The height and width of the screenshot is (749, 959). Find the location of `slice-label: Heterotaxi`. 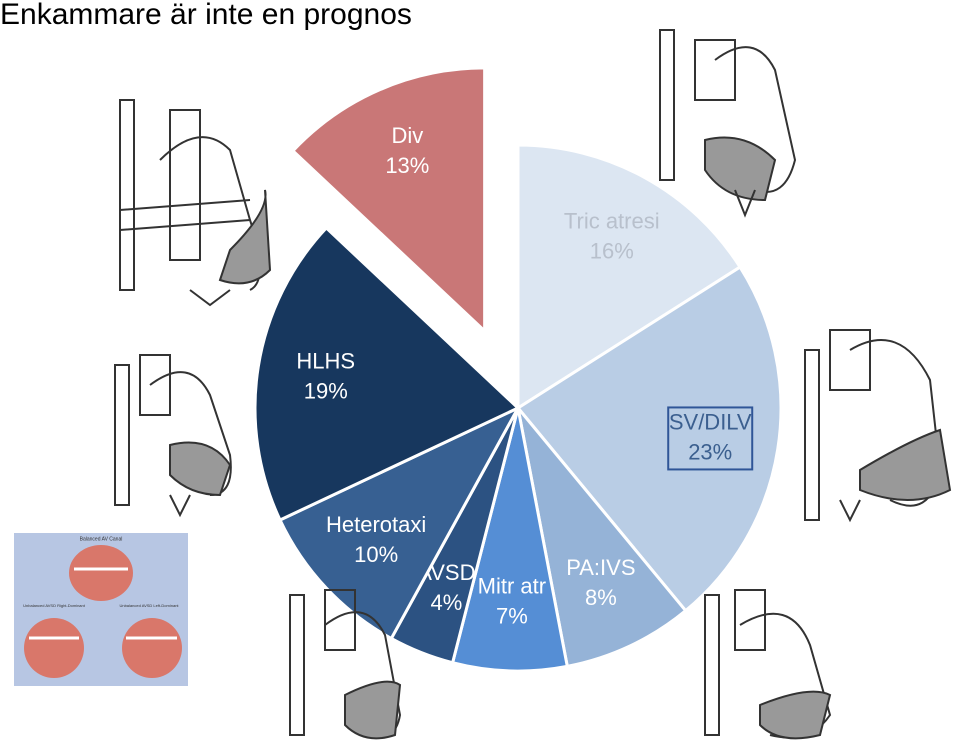

slice-label: Heterotaxi is located at coordinates (376, 524).